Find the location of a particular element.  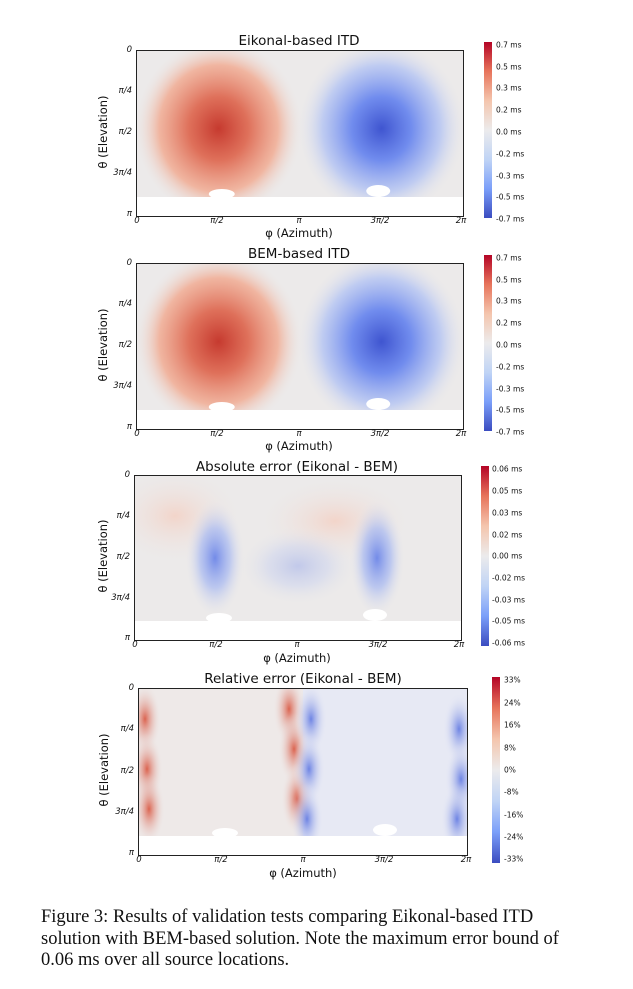

chart-title: Eikonal-based ITD is located at coordinates (299, 41).